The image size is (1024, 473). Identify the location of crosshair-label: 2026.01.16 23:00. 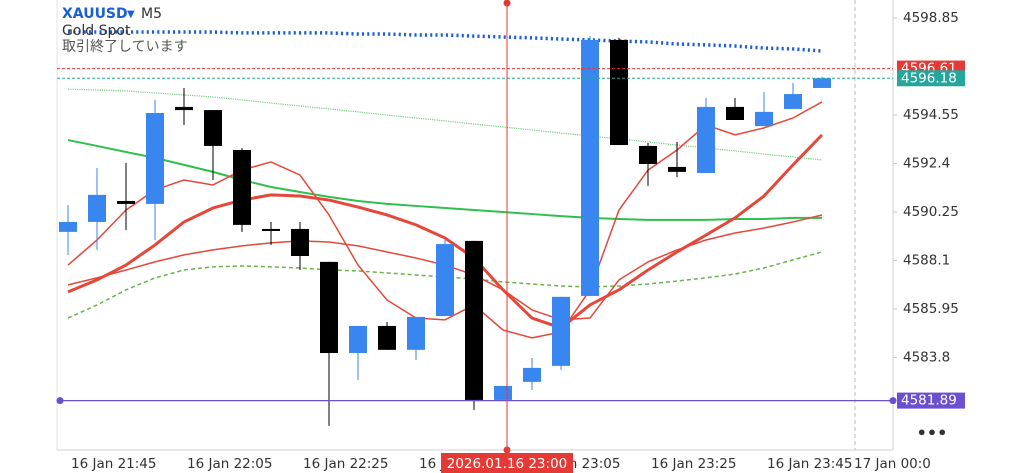
(507, 464).